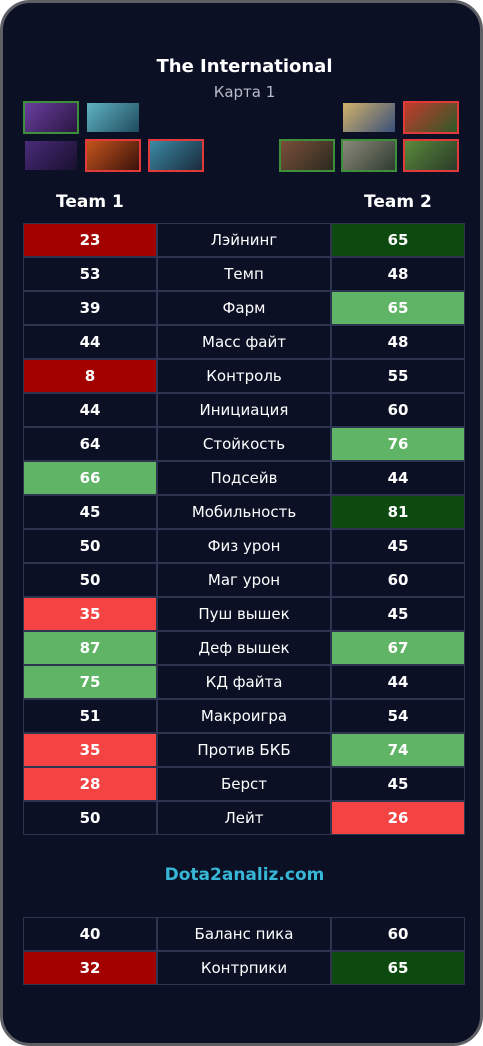 The image size is (483, 1046). I want to click on warrior-hero-icon, so click(369, 155).